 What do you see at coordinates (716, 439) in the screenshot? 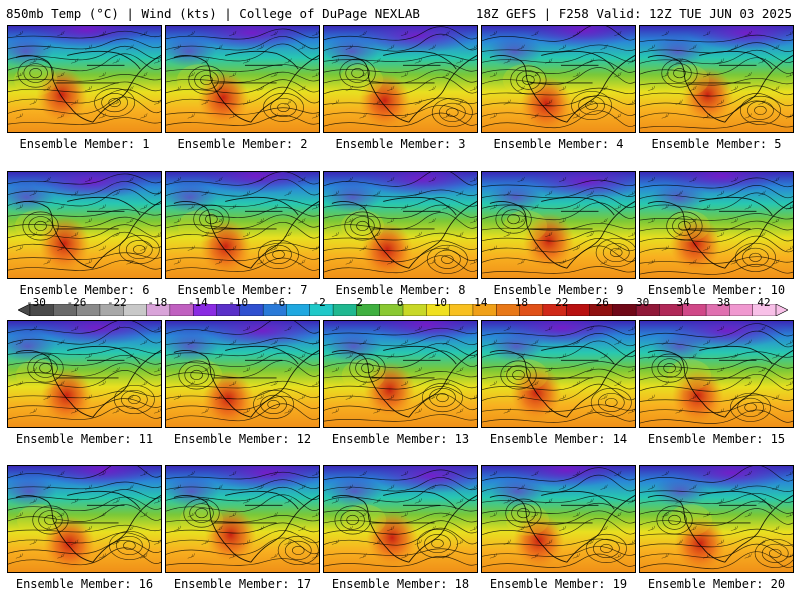
I see `ensemble-member-label: Ensemble Member: 15` at bounding box center [716, 439].